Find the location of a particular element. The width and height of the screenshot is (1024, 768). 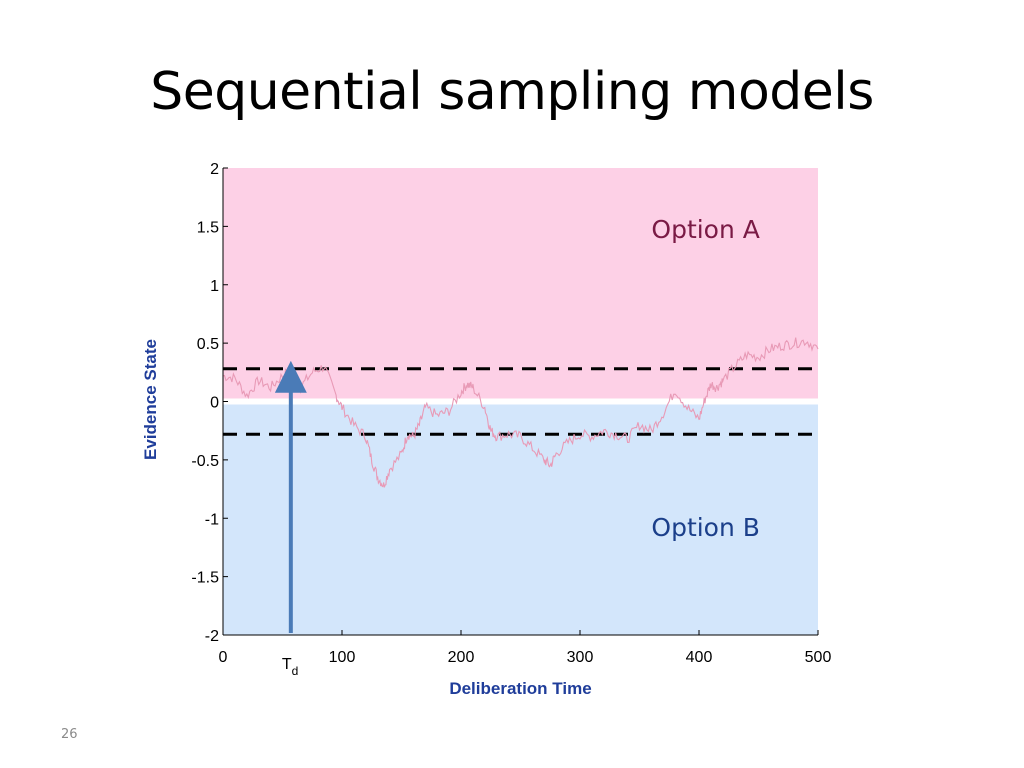

x-tick-label: 400 is located at coordinates (699, 657).